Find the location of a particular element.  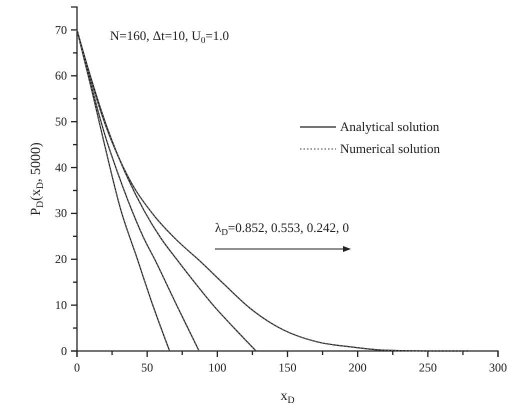

x-tick-label: 300 is located at coordinates (498, 367).